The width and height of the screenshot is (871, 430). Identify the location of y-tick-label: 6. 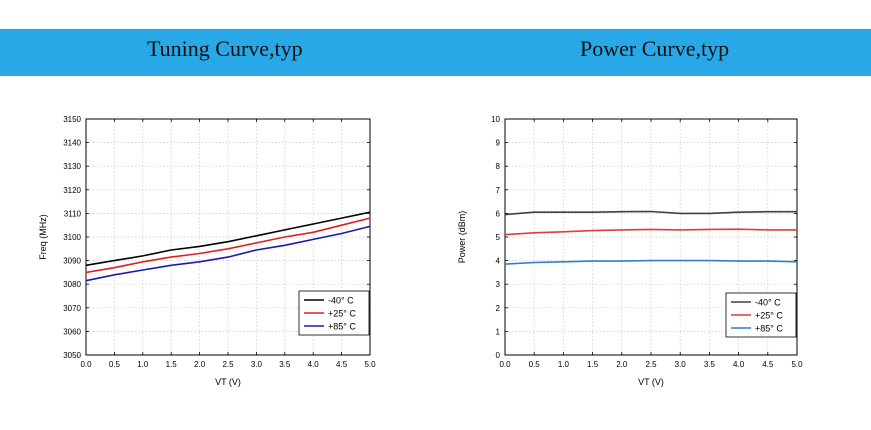
(498, 213).